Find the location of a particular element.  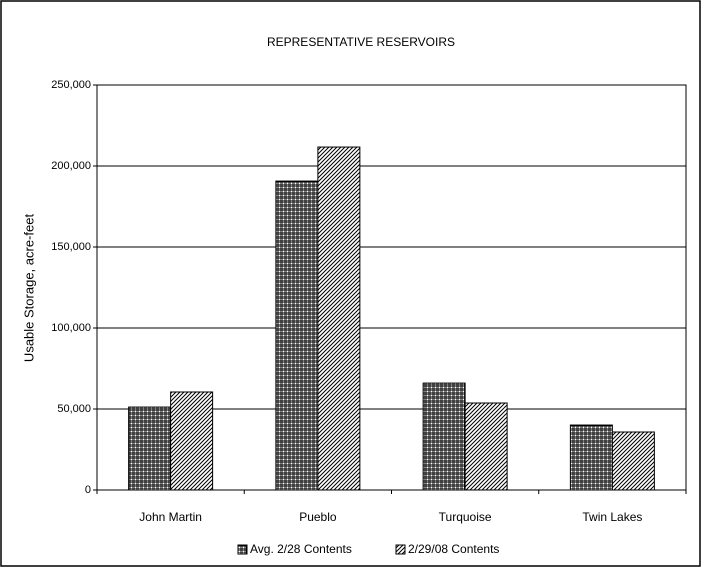

x-tick-label: John Martin is located at coordinates (170, 517).